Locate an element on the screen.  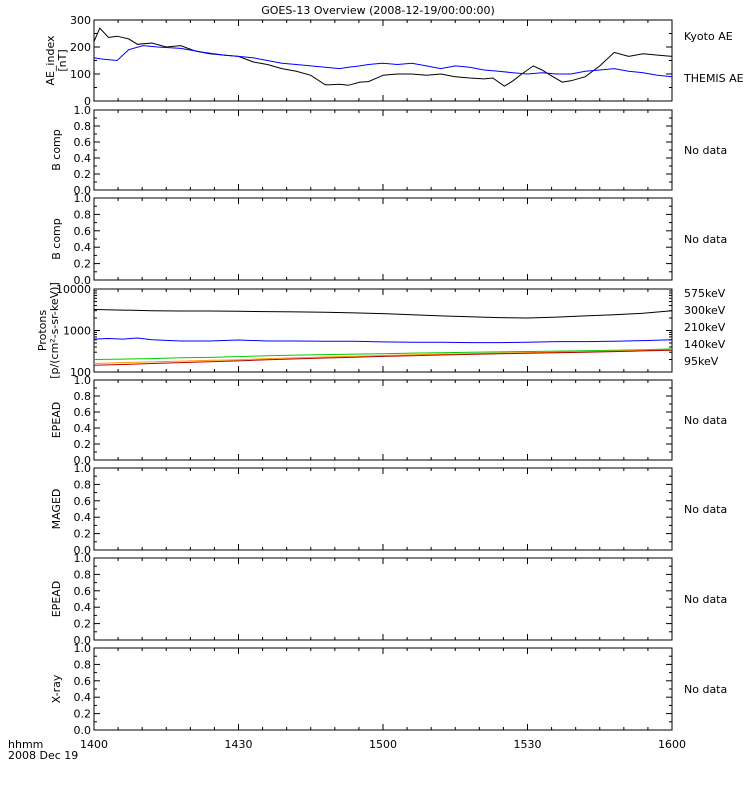
y-axis-label: B comp is located at coordinates (56, 239).